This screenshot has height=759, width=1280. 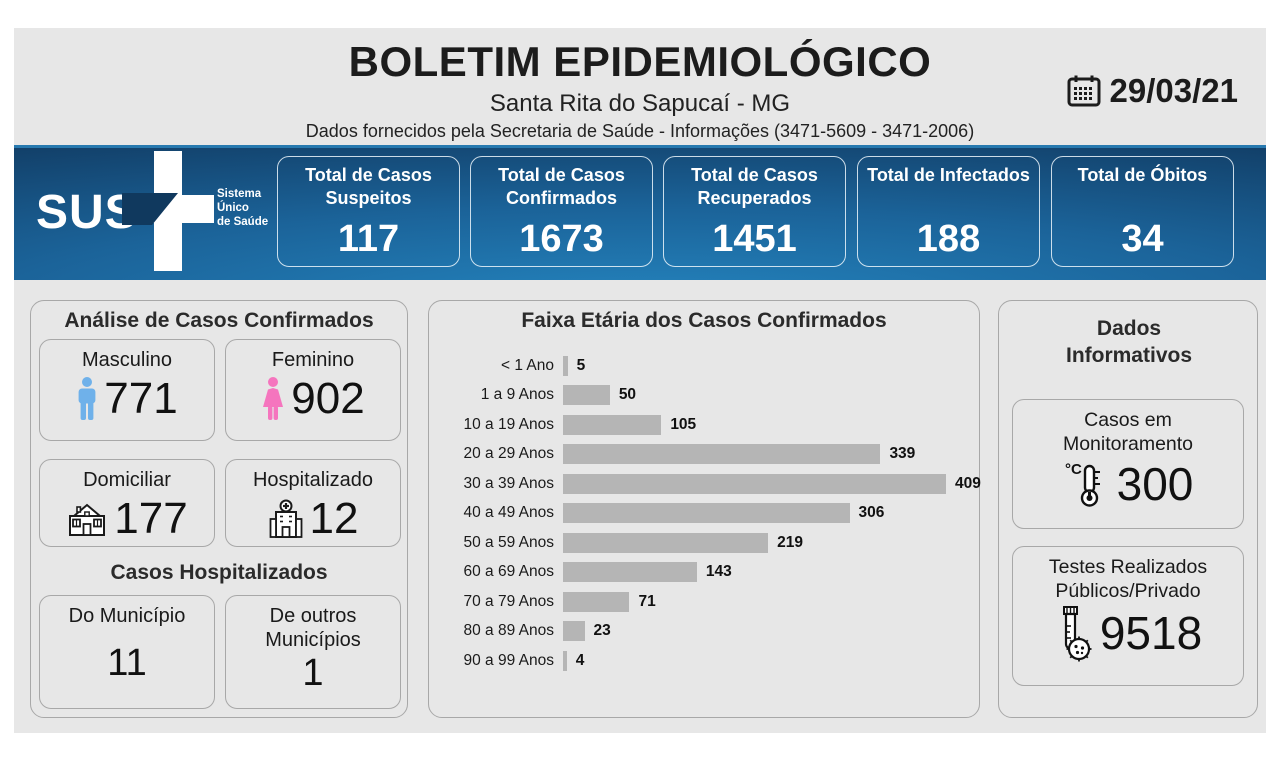 What do you see at coordinates (704, 632) in the screenshot?
I see `chart-row: 80 a 89 Anos 23` at bounding box center [704, 632].